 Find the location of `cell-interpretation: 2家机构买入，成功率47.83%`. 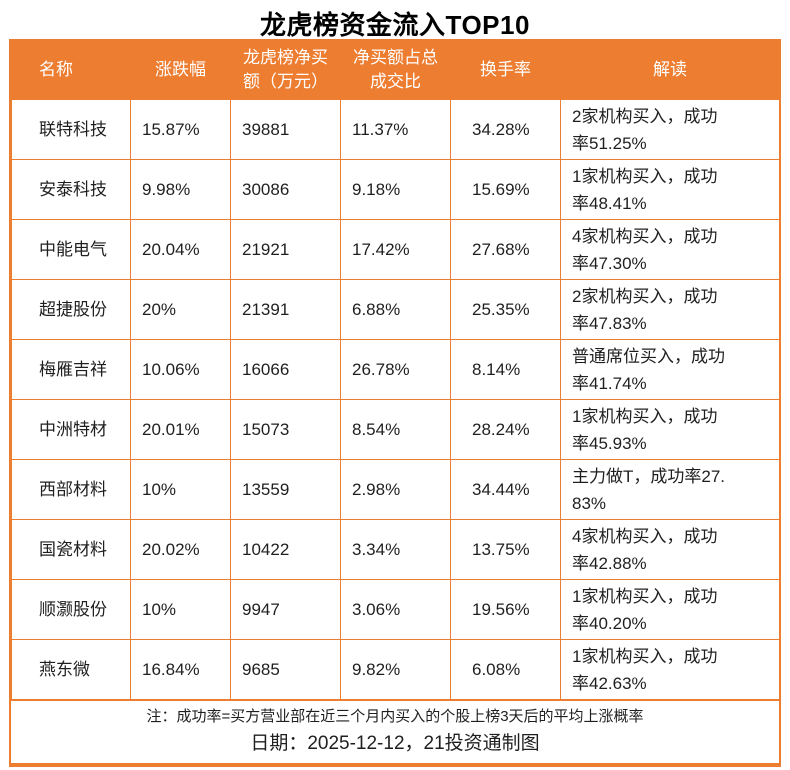

cell-interpretation: 2家机构买入，成功率47.83% is located at coordinates (670, 309).